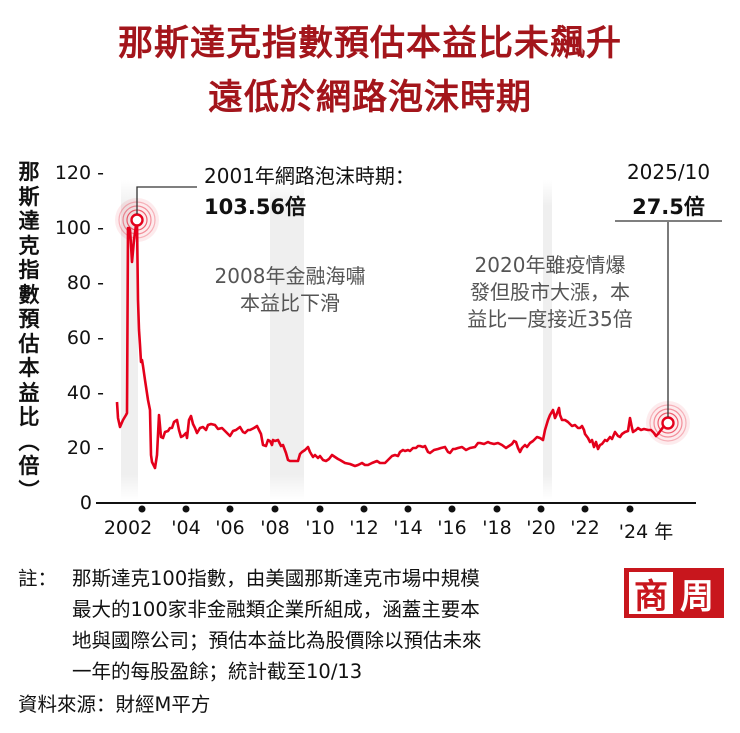 The height and width of the screenshot is (733, 740). I want to click on y-axis-label: 那 斯 達 克 指 數 預 估 本 益 比 ︵ 倍 ︶, so click(29, 331).